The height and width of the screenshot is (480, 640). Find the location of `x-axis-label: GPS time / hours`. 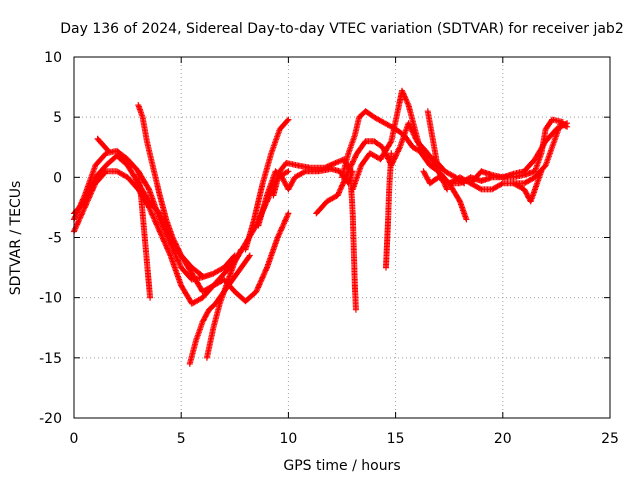

x-axis-label: GPS time / hours is located at coordinates (341, 466).